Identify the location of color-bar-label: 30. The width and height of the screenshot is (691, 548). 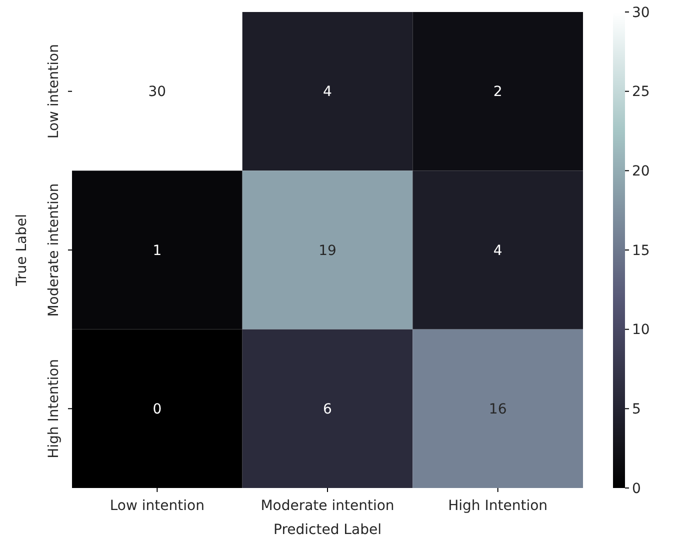
(641, 12).